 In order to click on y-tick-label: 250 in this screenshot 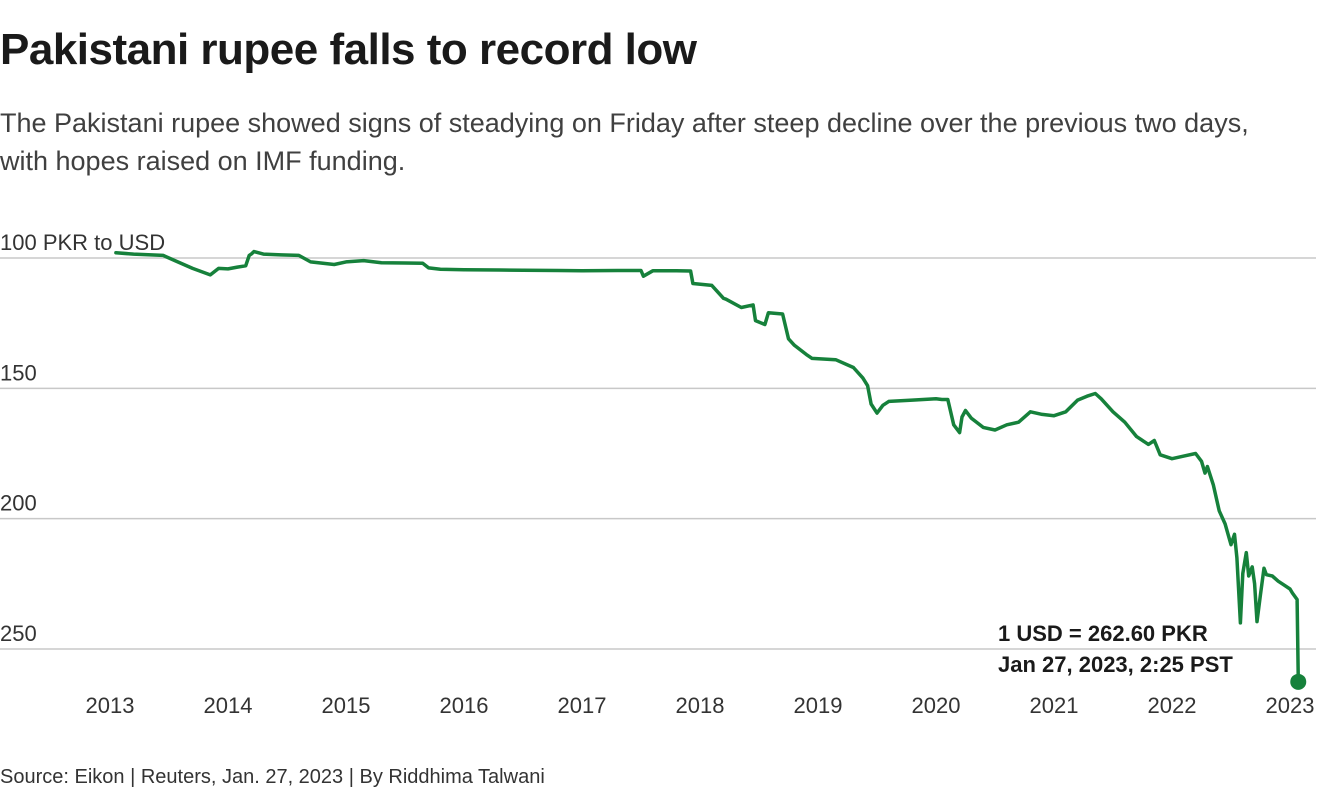, I will do `click(18, 633)`.